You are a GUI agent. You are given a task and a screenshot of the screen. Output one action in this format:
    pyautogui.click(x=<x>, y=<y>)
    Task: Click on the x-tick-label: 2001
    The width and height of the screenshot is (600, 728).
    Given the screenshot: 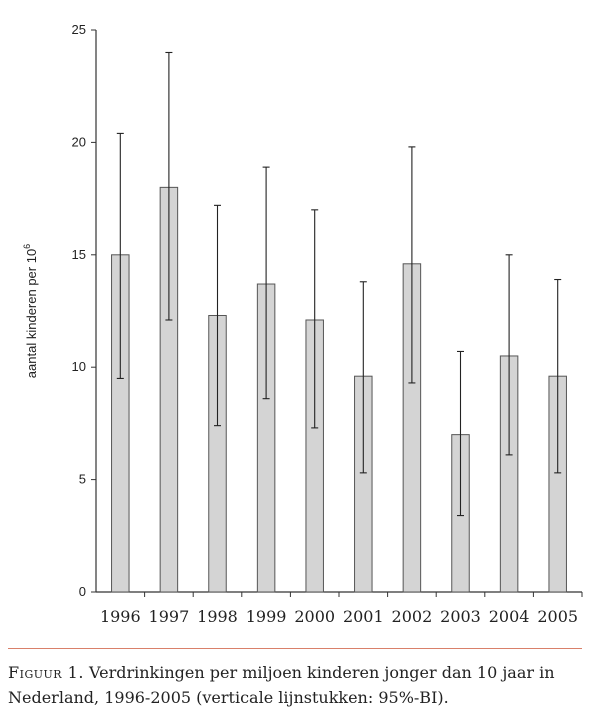 What is the action you would take?
    pyautogui.click(x=363, y=616)
    